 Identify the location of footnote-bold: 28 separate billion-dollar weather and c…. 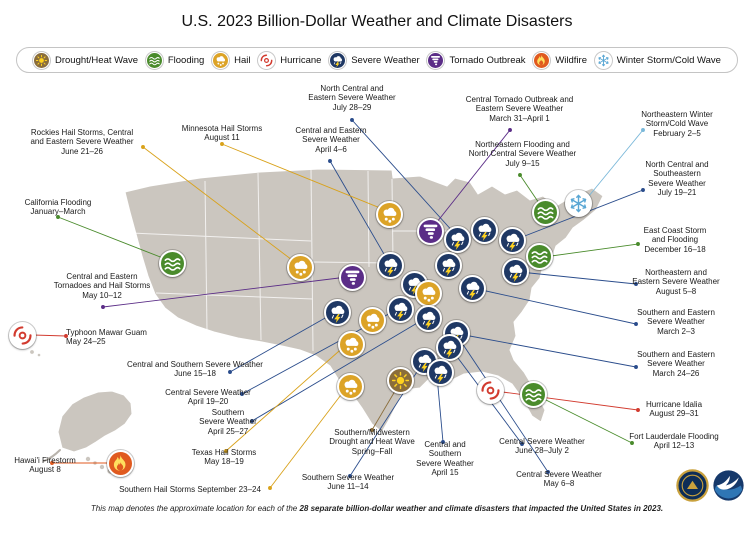
(481, 508).